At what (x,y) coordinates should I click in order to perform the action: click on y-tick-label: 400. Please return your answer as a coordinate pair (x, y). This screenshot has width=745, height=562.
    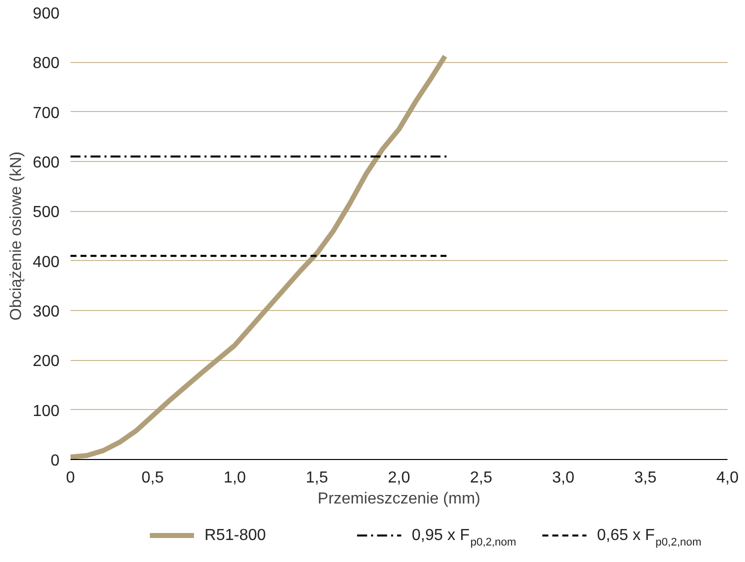
    Looking at the image, I should click on (46, 262).